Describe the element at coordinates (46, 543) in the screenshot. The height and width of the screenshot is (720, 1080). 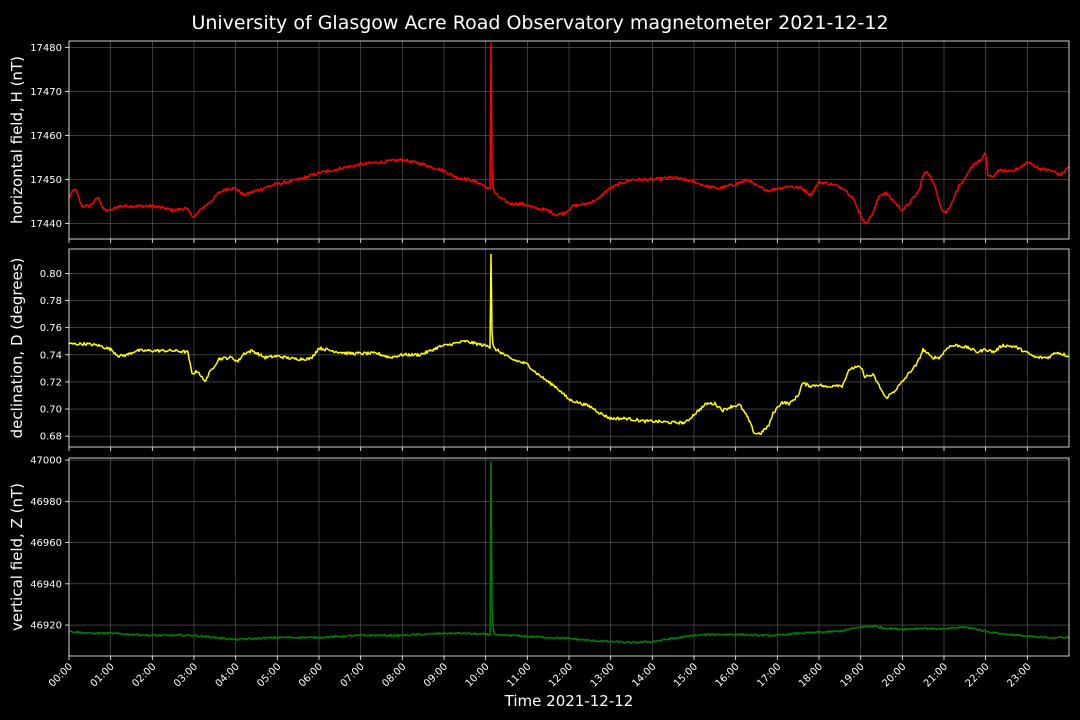
I see `y-tick-label: 46960` at that location.